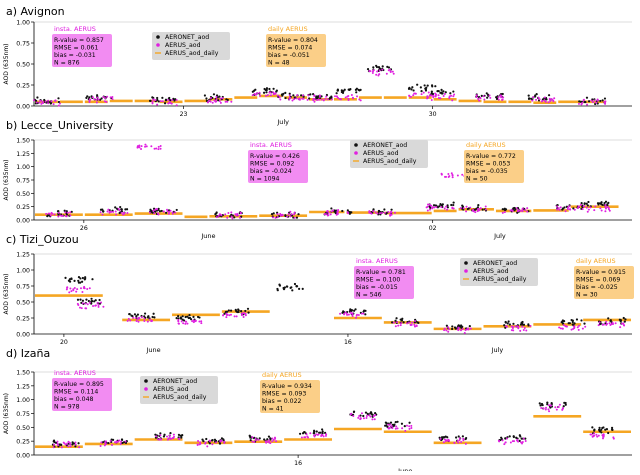 This screenshot has height=475, width=640. What do you see at coordinates (597, 287) in the screenshot?
I see `daily-stats-line: bias = -0.025` at bounding box center [597, 287].